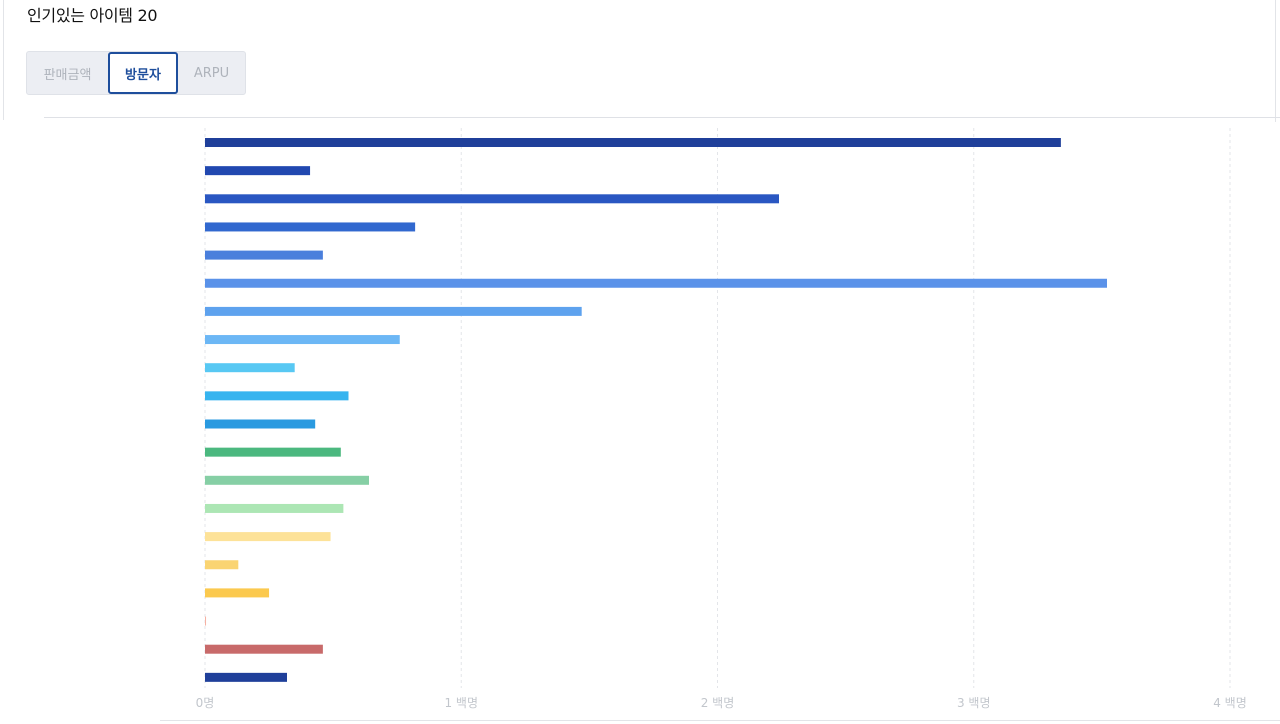 This screenshot has height=724, width=1280. What do you see at coordinates (3, 60) in the screenshot?
I see `panel-left-border` at bounding box center [3, 60].